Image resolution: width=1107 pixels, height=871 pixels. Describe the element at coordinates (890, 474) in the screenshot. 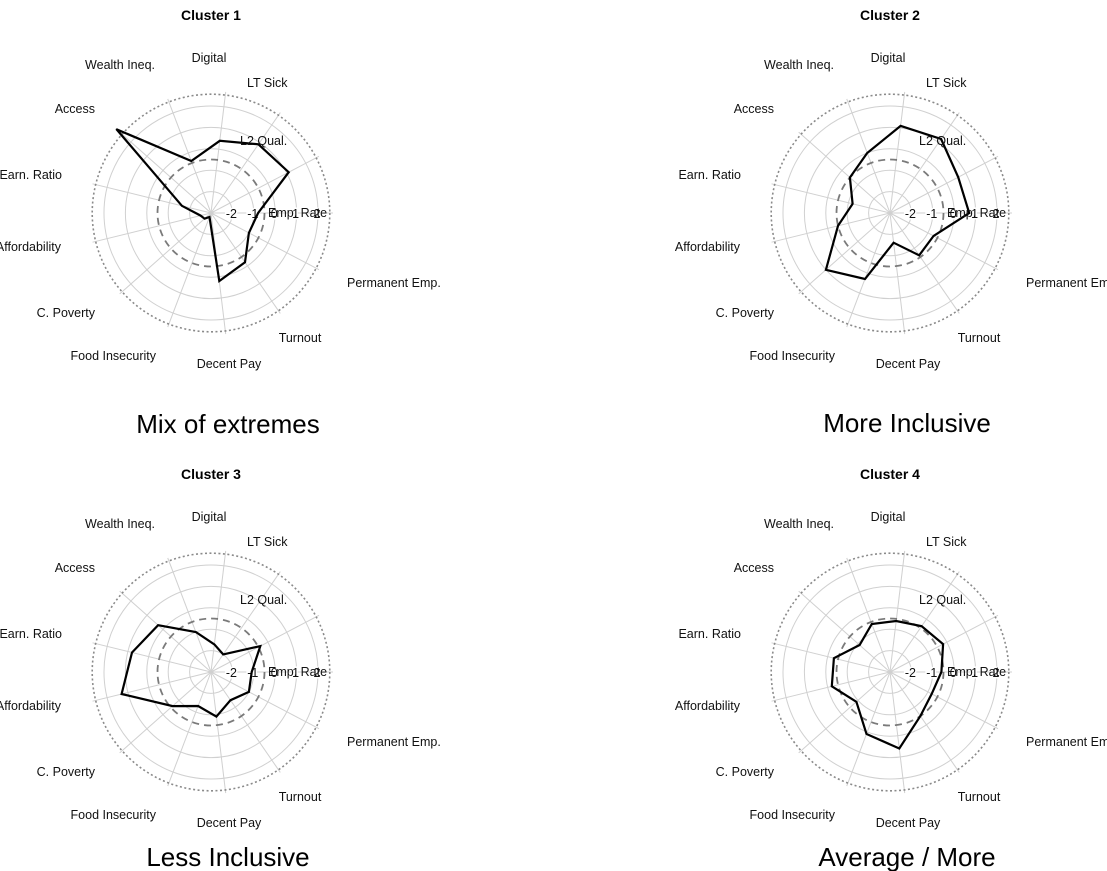

I see `chart-title: Cluster 4` at that location.